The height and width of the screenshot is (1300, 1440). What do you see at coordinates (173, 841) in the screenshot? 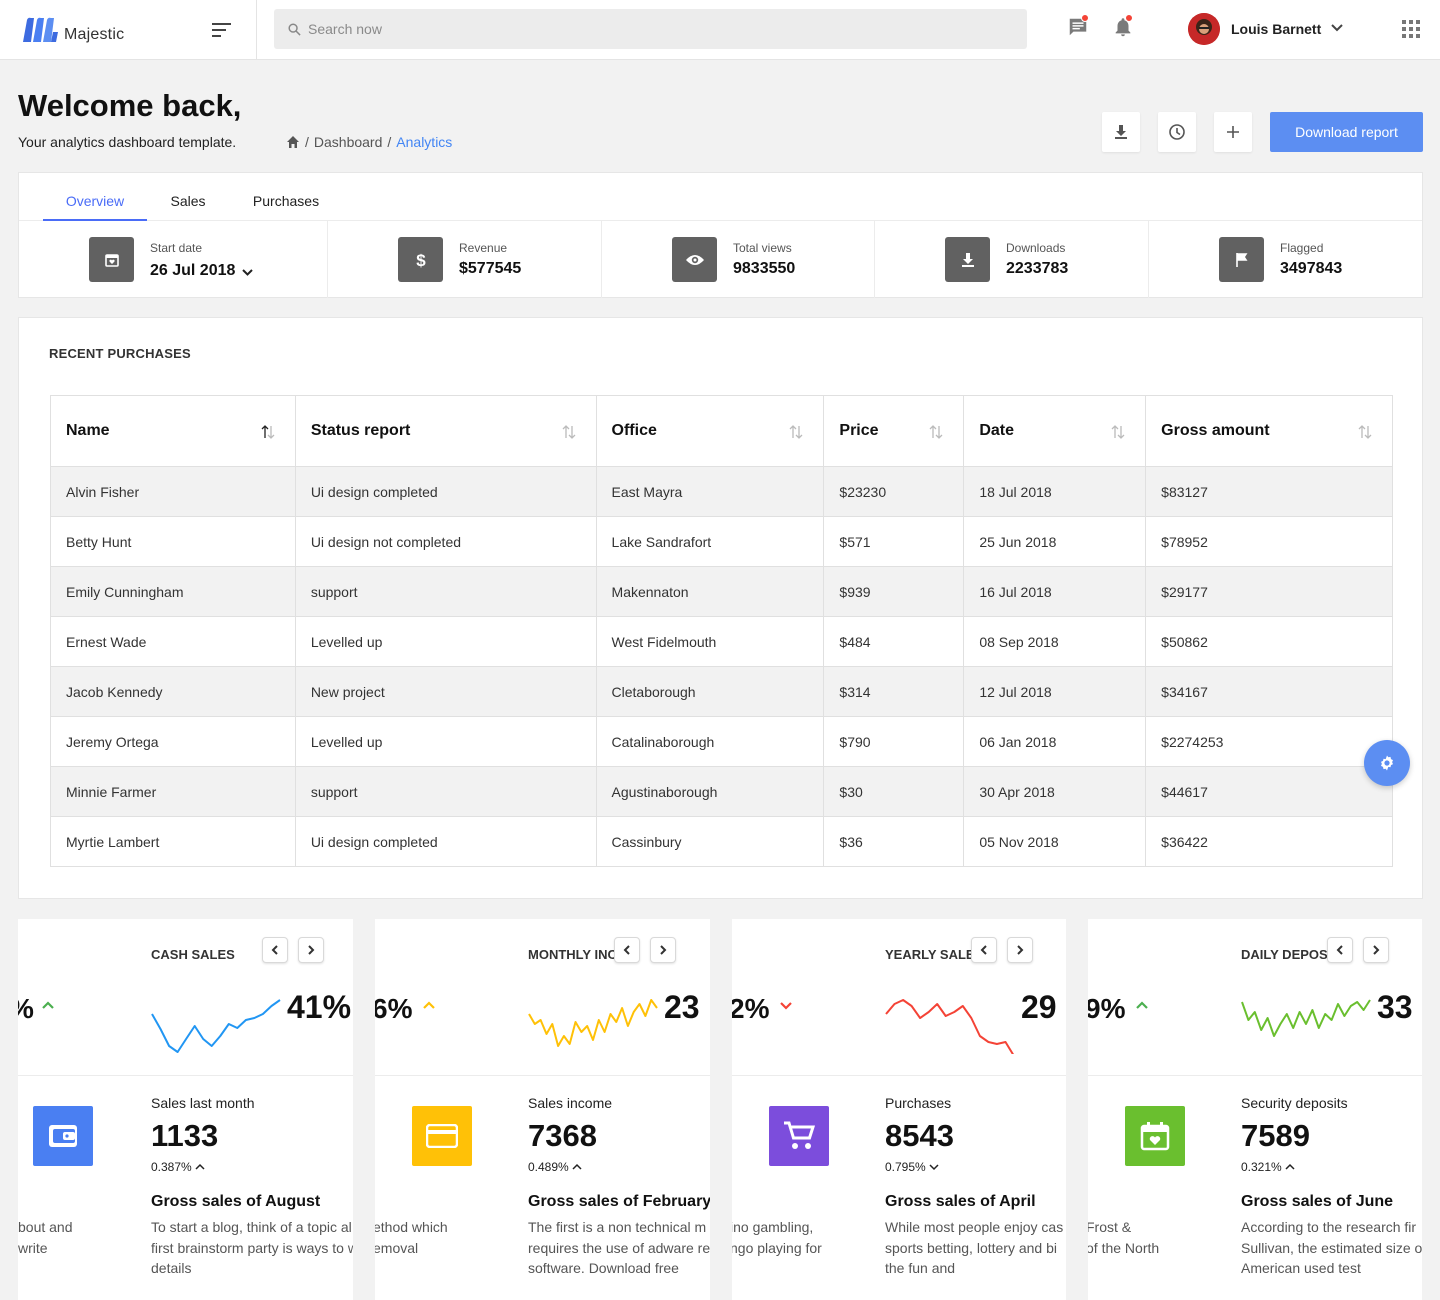
I see `table-cell: Myrtie Lambert` at bounding box center [173, 841].